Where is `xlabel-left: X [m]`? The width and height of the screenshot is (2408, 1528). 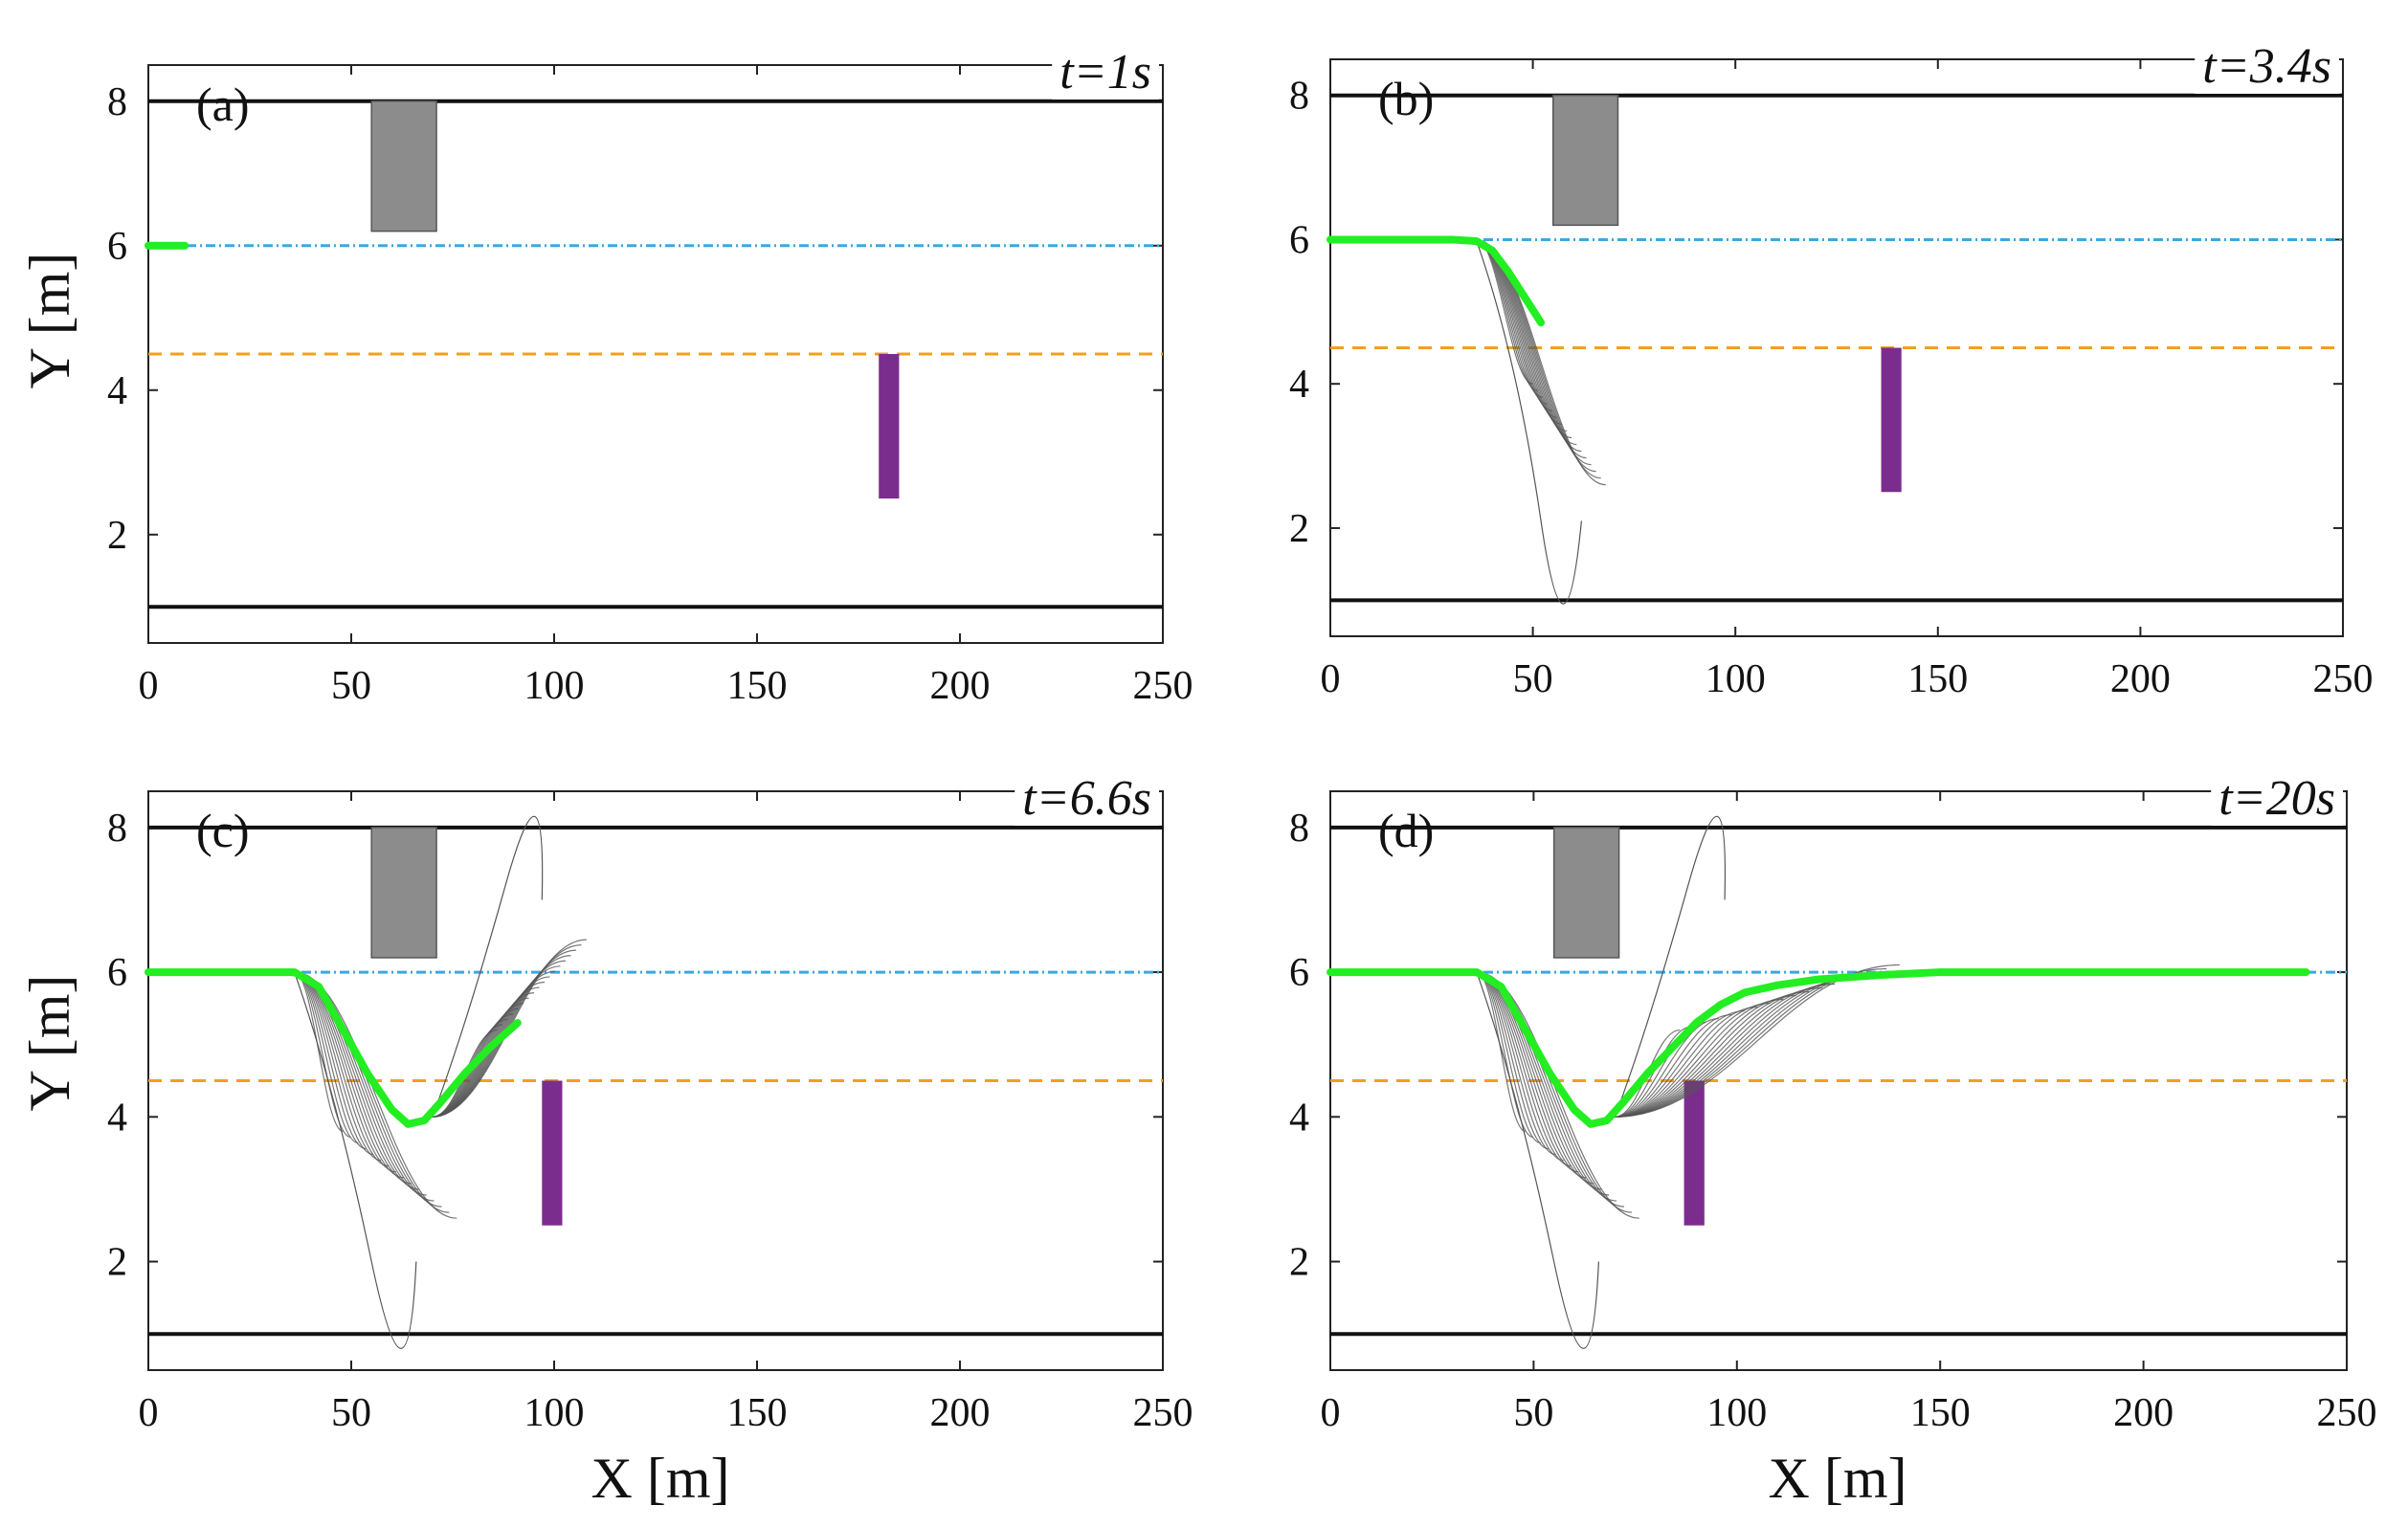
xlabel-left: X [m] is located at coordinates (660, 1479).